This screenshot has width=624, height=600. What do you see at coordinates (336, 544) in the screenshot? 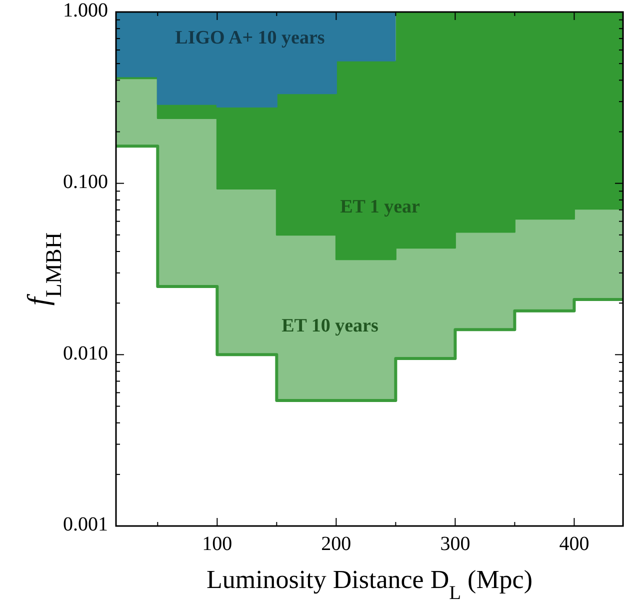
I see `x-tick-label: 200` at bounding box center [336, 544].